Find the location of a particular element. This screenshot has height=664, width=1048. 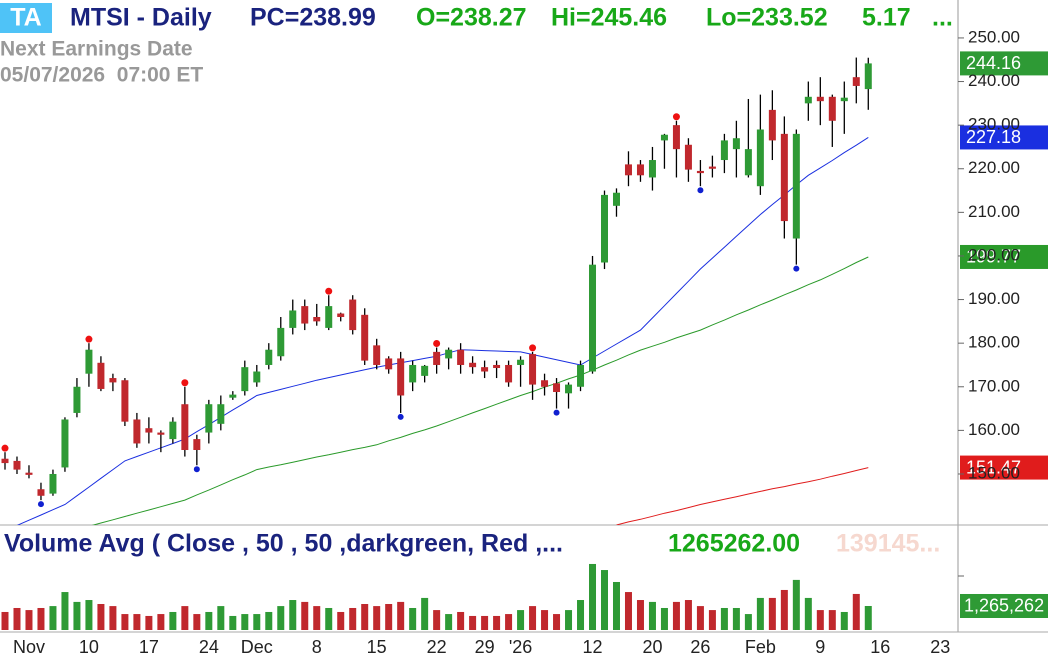

prev-close: PC=238.99 is located at coordinates (313, 18).